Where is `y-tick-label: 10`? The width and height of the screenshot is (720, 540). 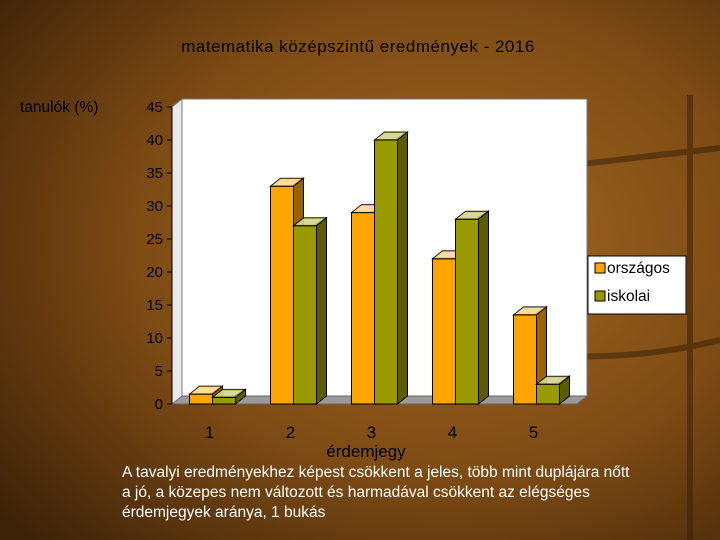 y-tick-label: 10 is located at coordinates (154, 338).